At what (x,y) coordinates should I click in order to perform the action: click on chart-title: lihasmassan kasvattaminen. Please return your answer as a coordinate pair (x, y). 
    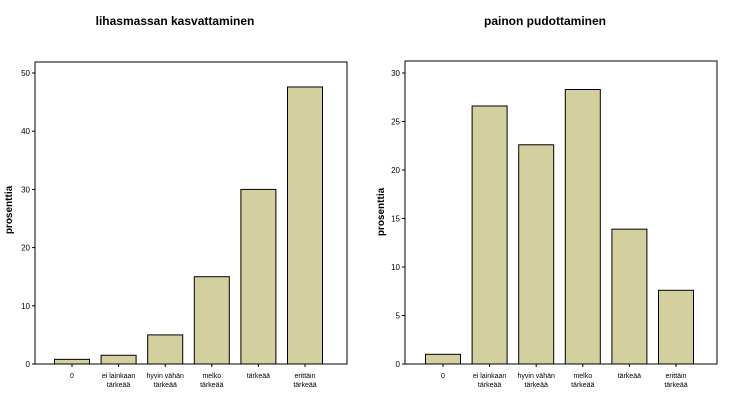
    Looking at the image, I should click on (175, 21).